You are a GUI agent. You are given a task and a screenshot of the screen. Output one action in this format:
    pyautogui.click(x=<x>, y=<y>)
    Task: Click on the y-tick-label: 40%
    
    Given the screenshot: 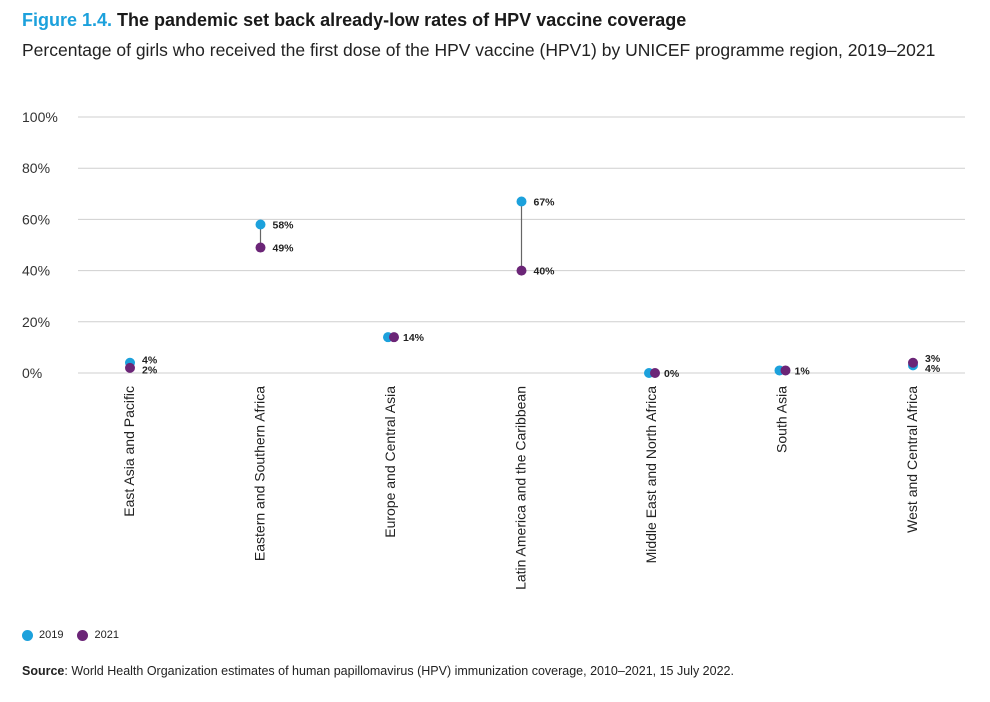 What is the action you would take?
    pyautogui.click(x=36, y=271)
    